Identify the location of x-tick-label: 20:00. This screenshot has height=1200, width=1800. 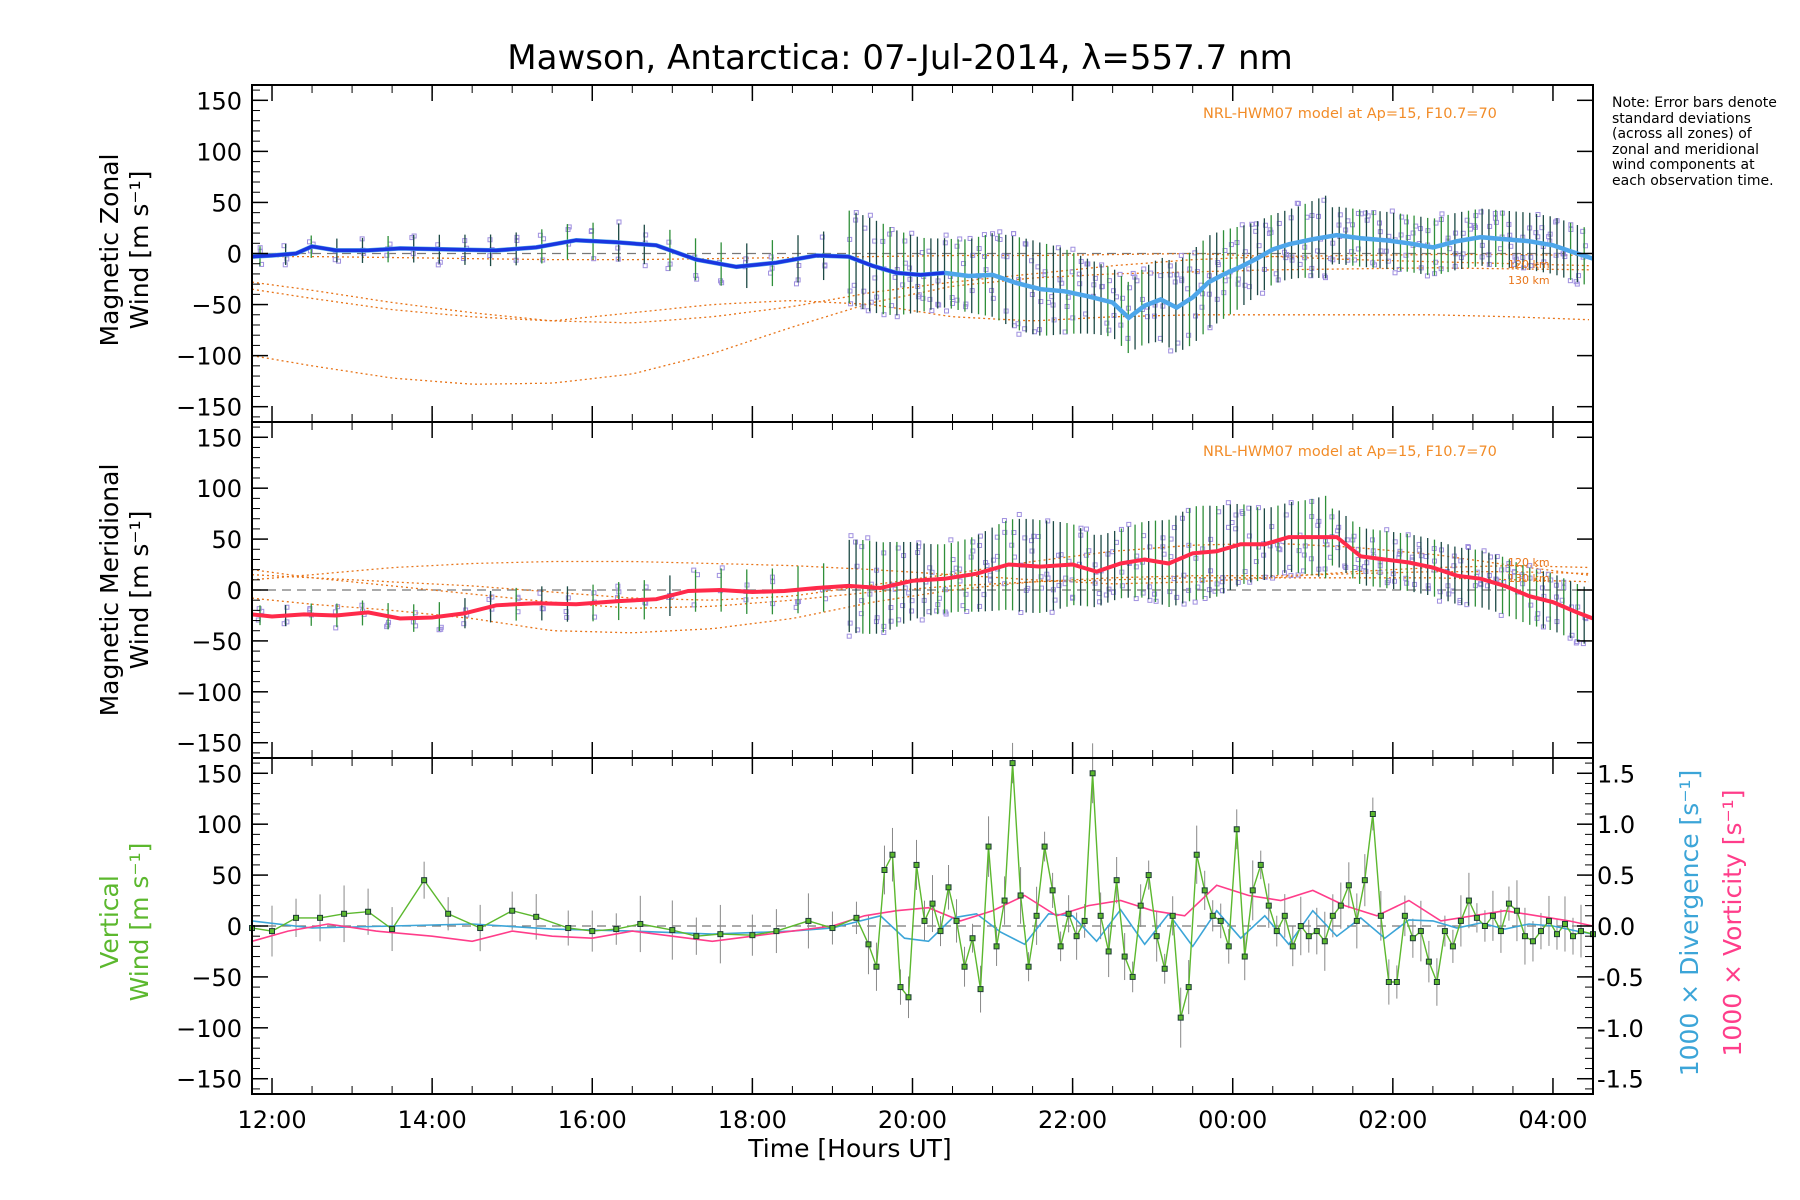
(912, 1120).